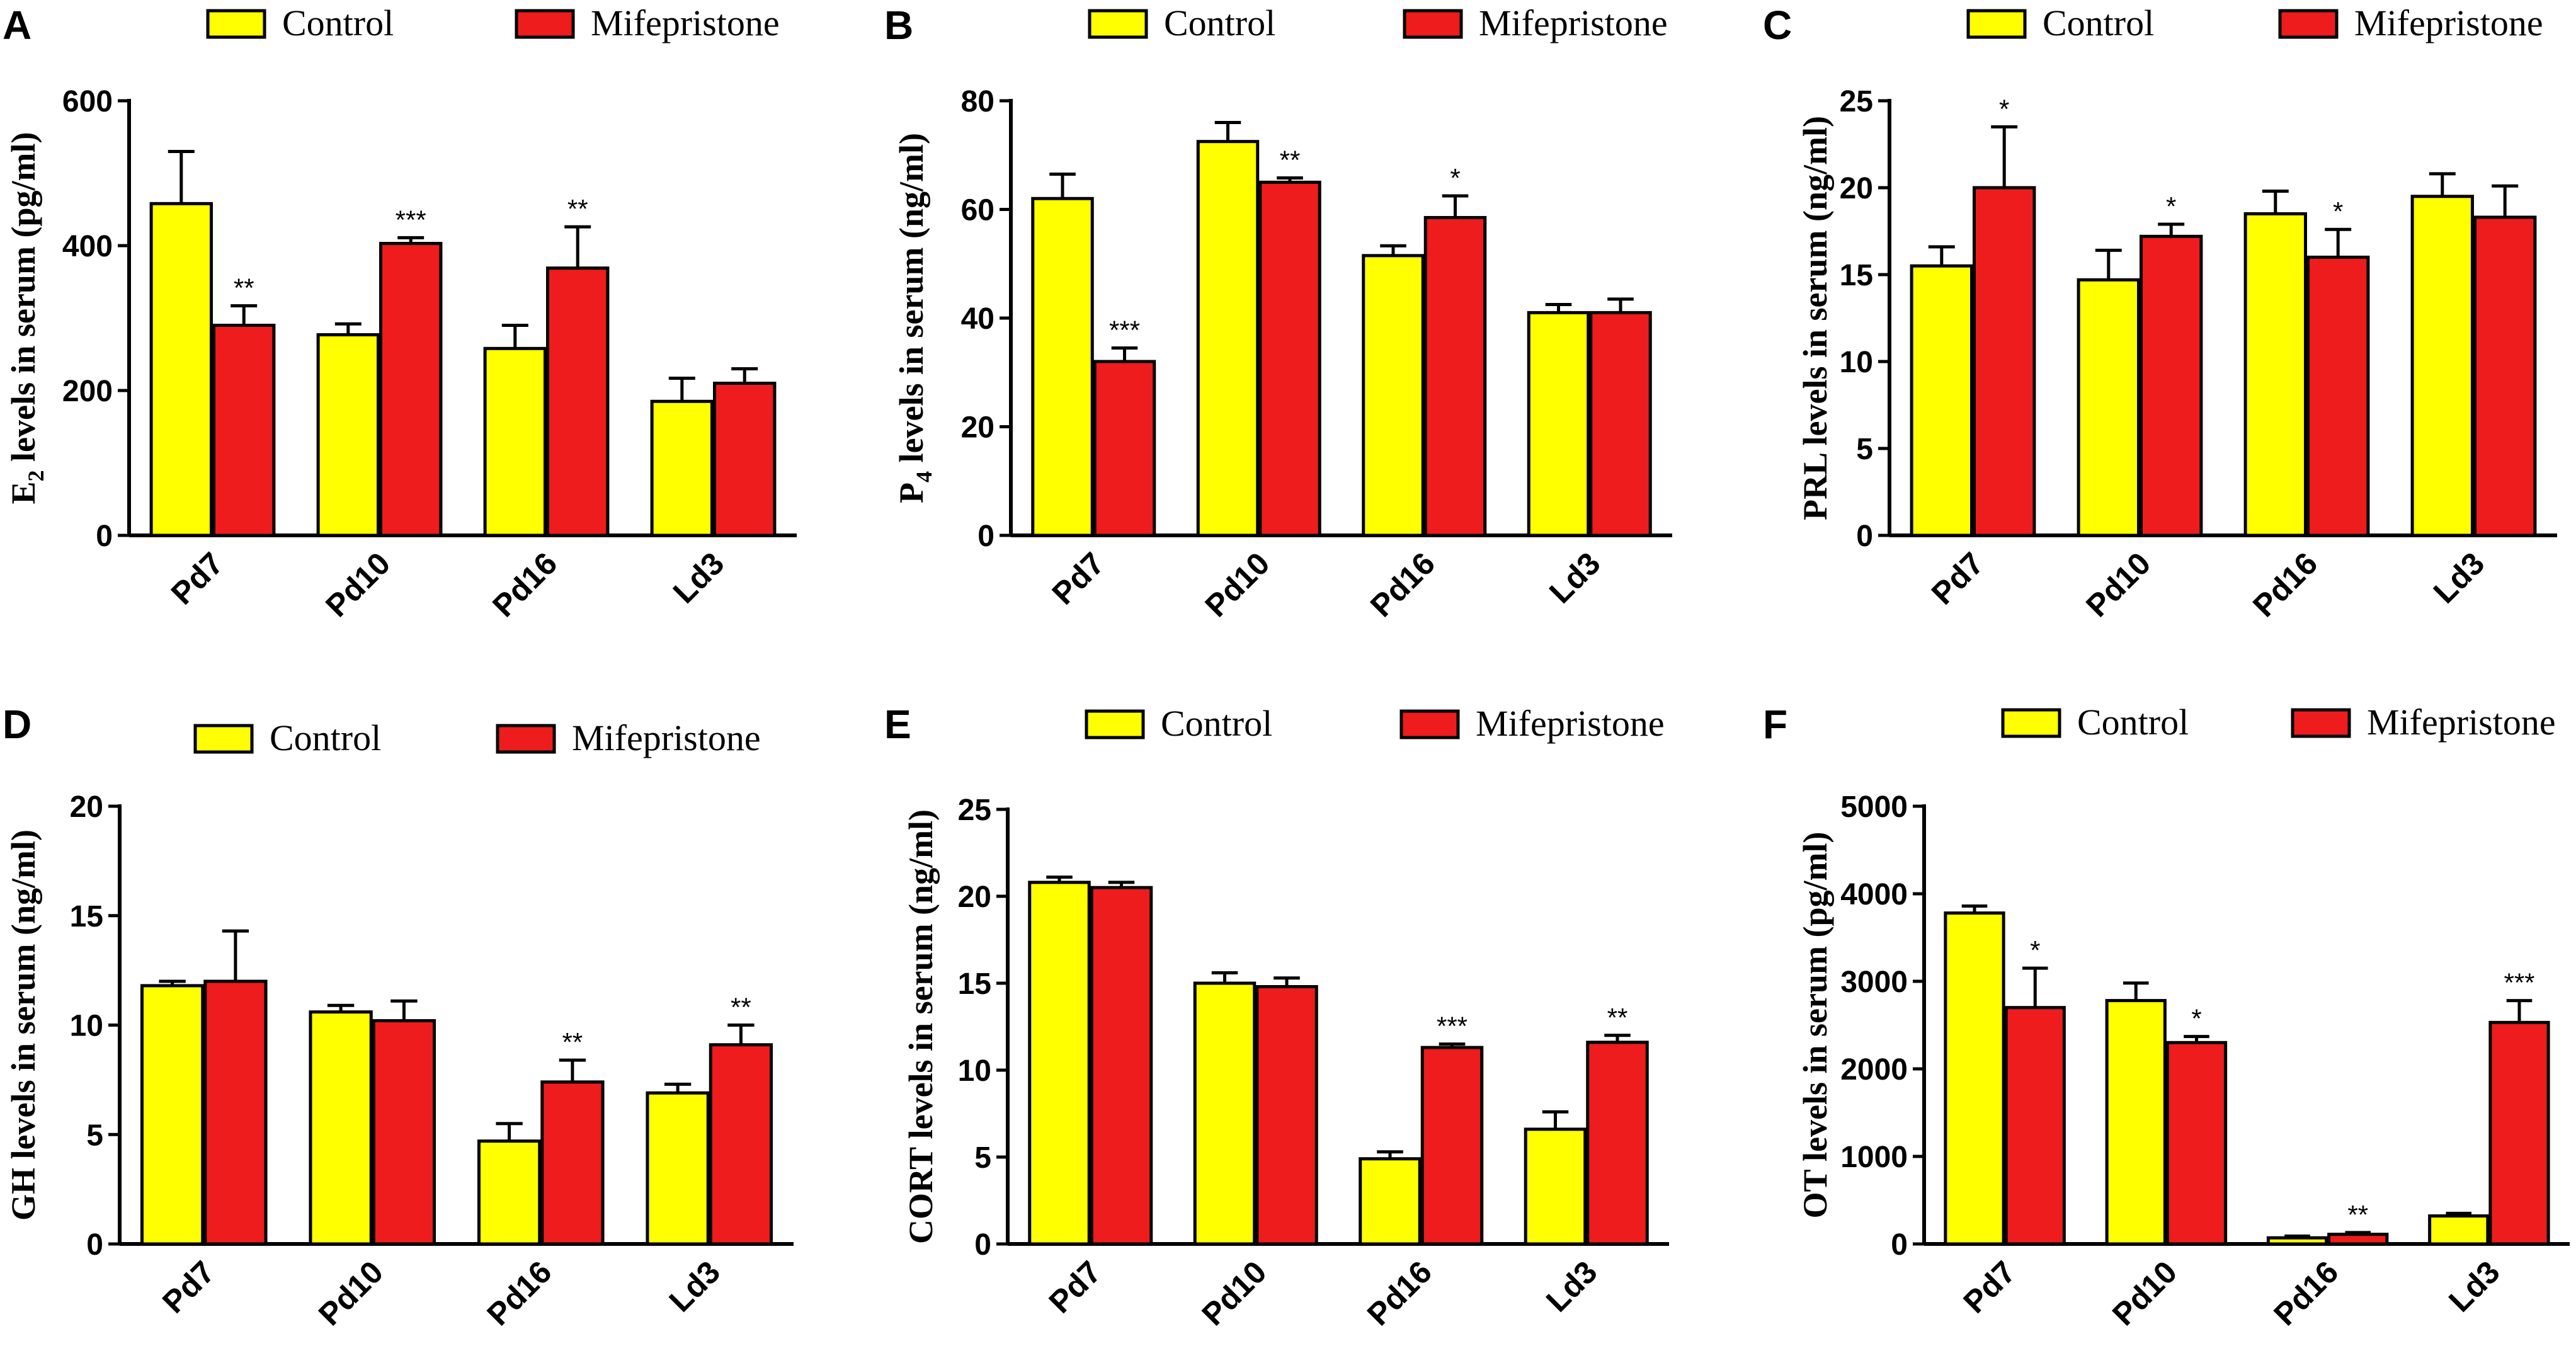 This screenshot has width=2576, height=1346. I want to click on y-tick-label: 10, so click(1856, 362).